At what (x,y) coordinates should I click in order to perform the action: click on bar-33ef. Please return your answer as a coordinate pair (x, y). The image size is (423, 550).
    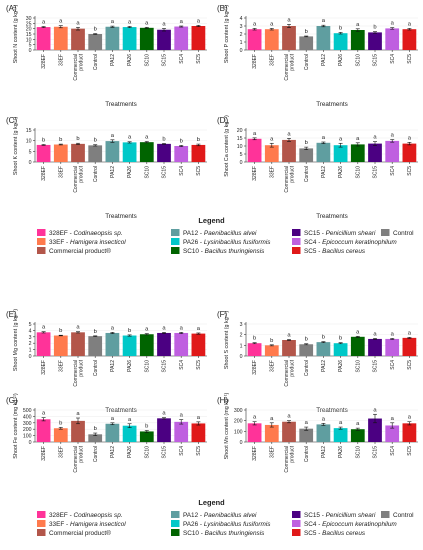
    Looking at the image, I should click on (271, 350).